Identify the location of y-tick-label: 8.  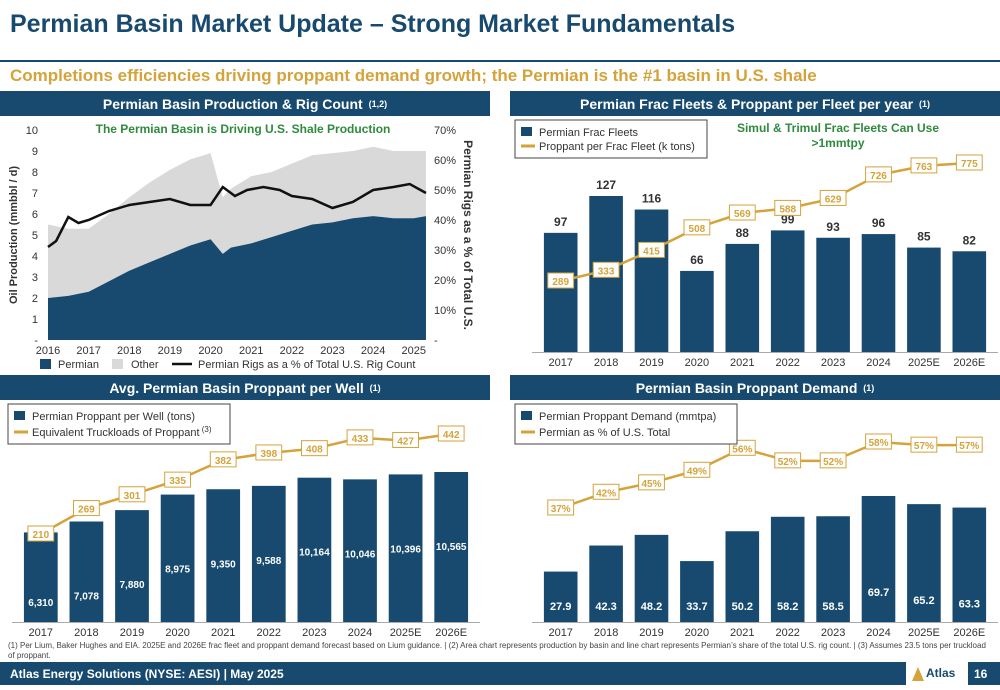
(35, 173).